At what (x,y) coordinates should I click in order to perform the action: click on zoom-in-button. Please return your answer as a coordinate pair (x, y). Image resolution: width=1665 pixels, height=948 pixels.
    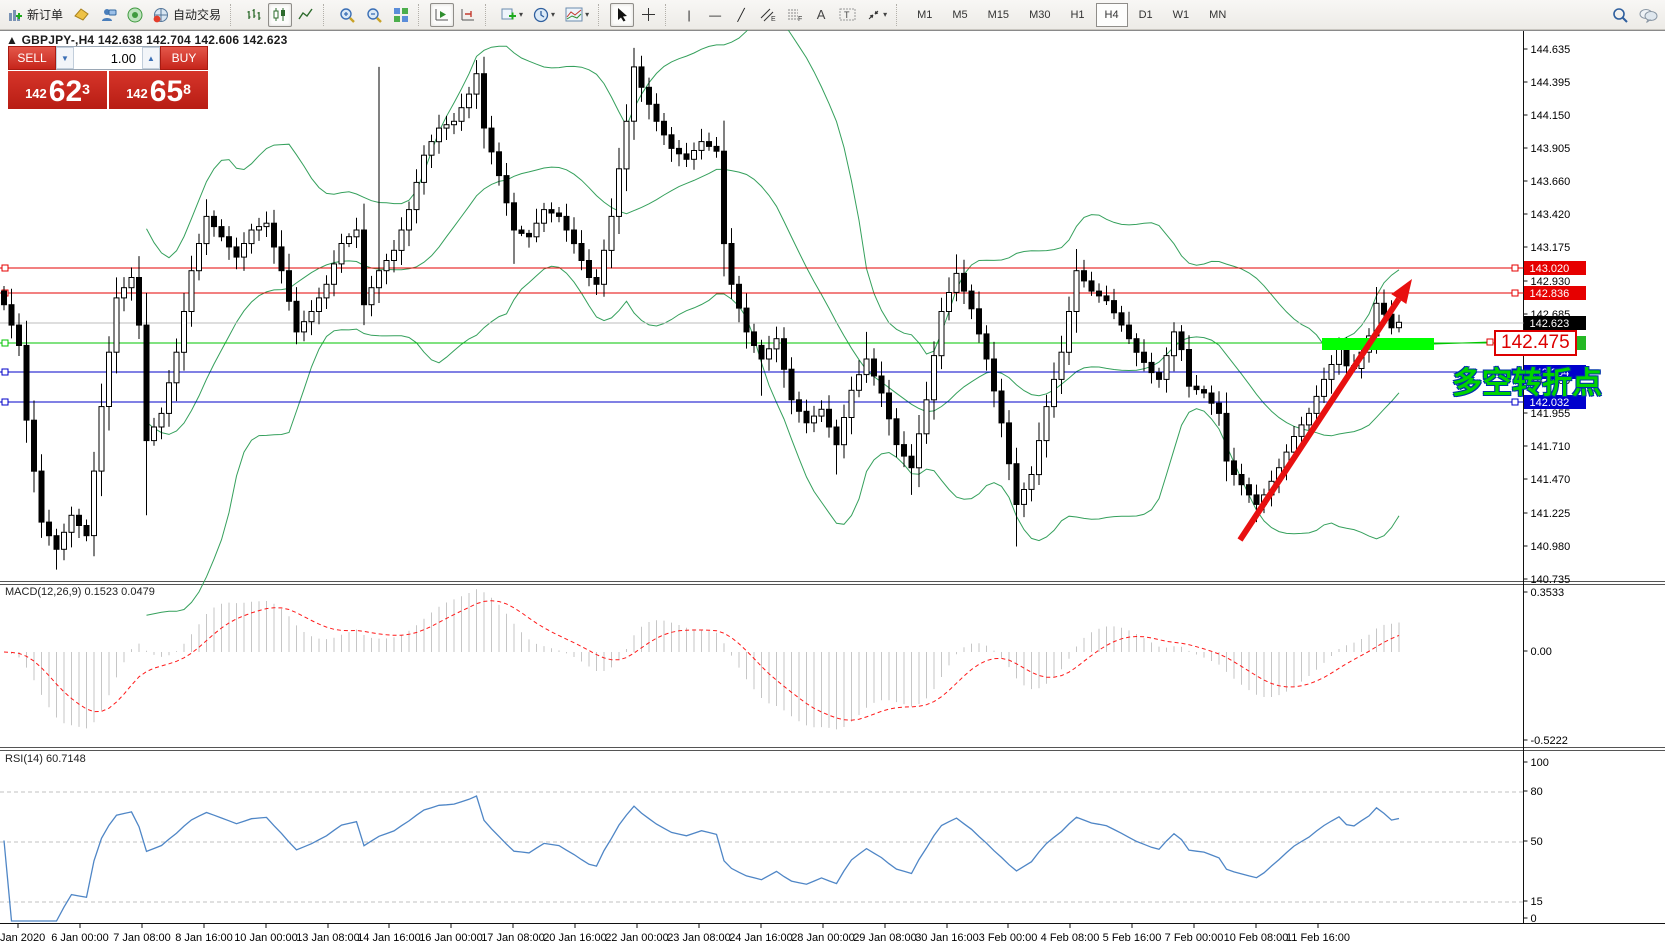
    Looking at the image, I should click on (347, 15).